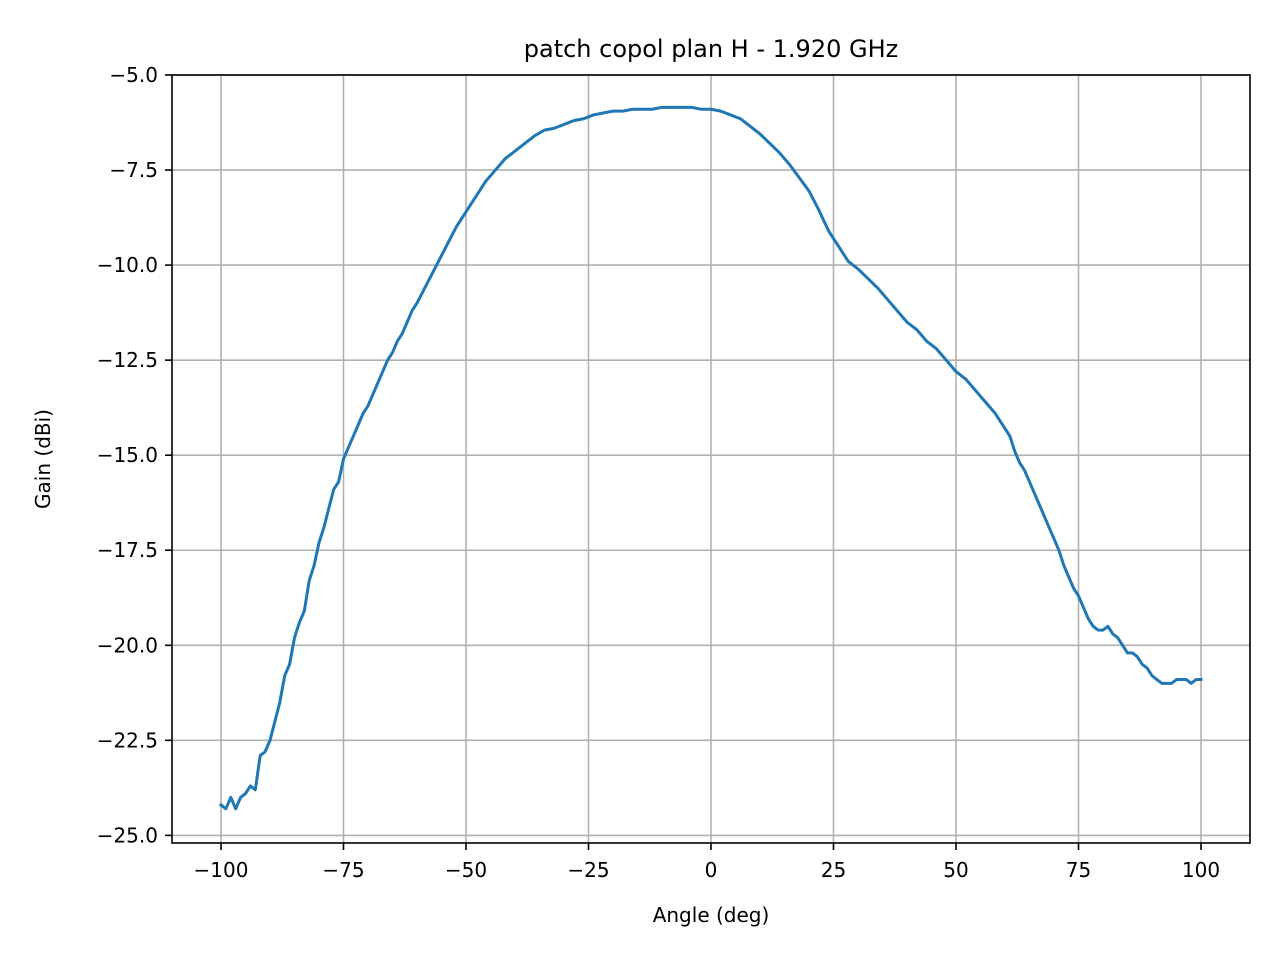 The image size is (1280, 960). Describe the element at coordinates (133, 170) in the screenshot. I see `y-tick-label: −7.5` at that location.